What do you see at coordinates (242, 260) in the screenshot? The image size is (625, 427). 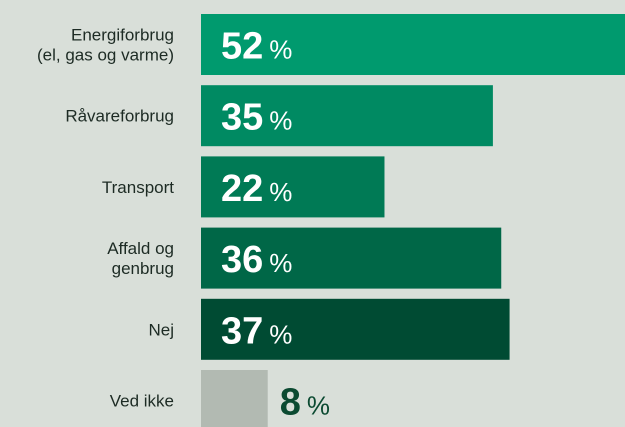 I see `value-number: 36` at bounding box center [242, 260].